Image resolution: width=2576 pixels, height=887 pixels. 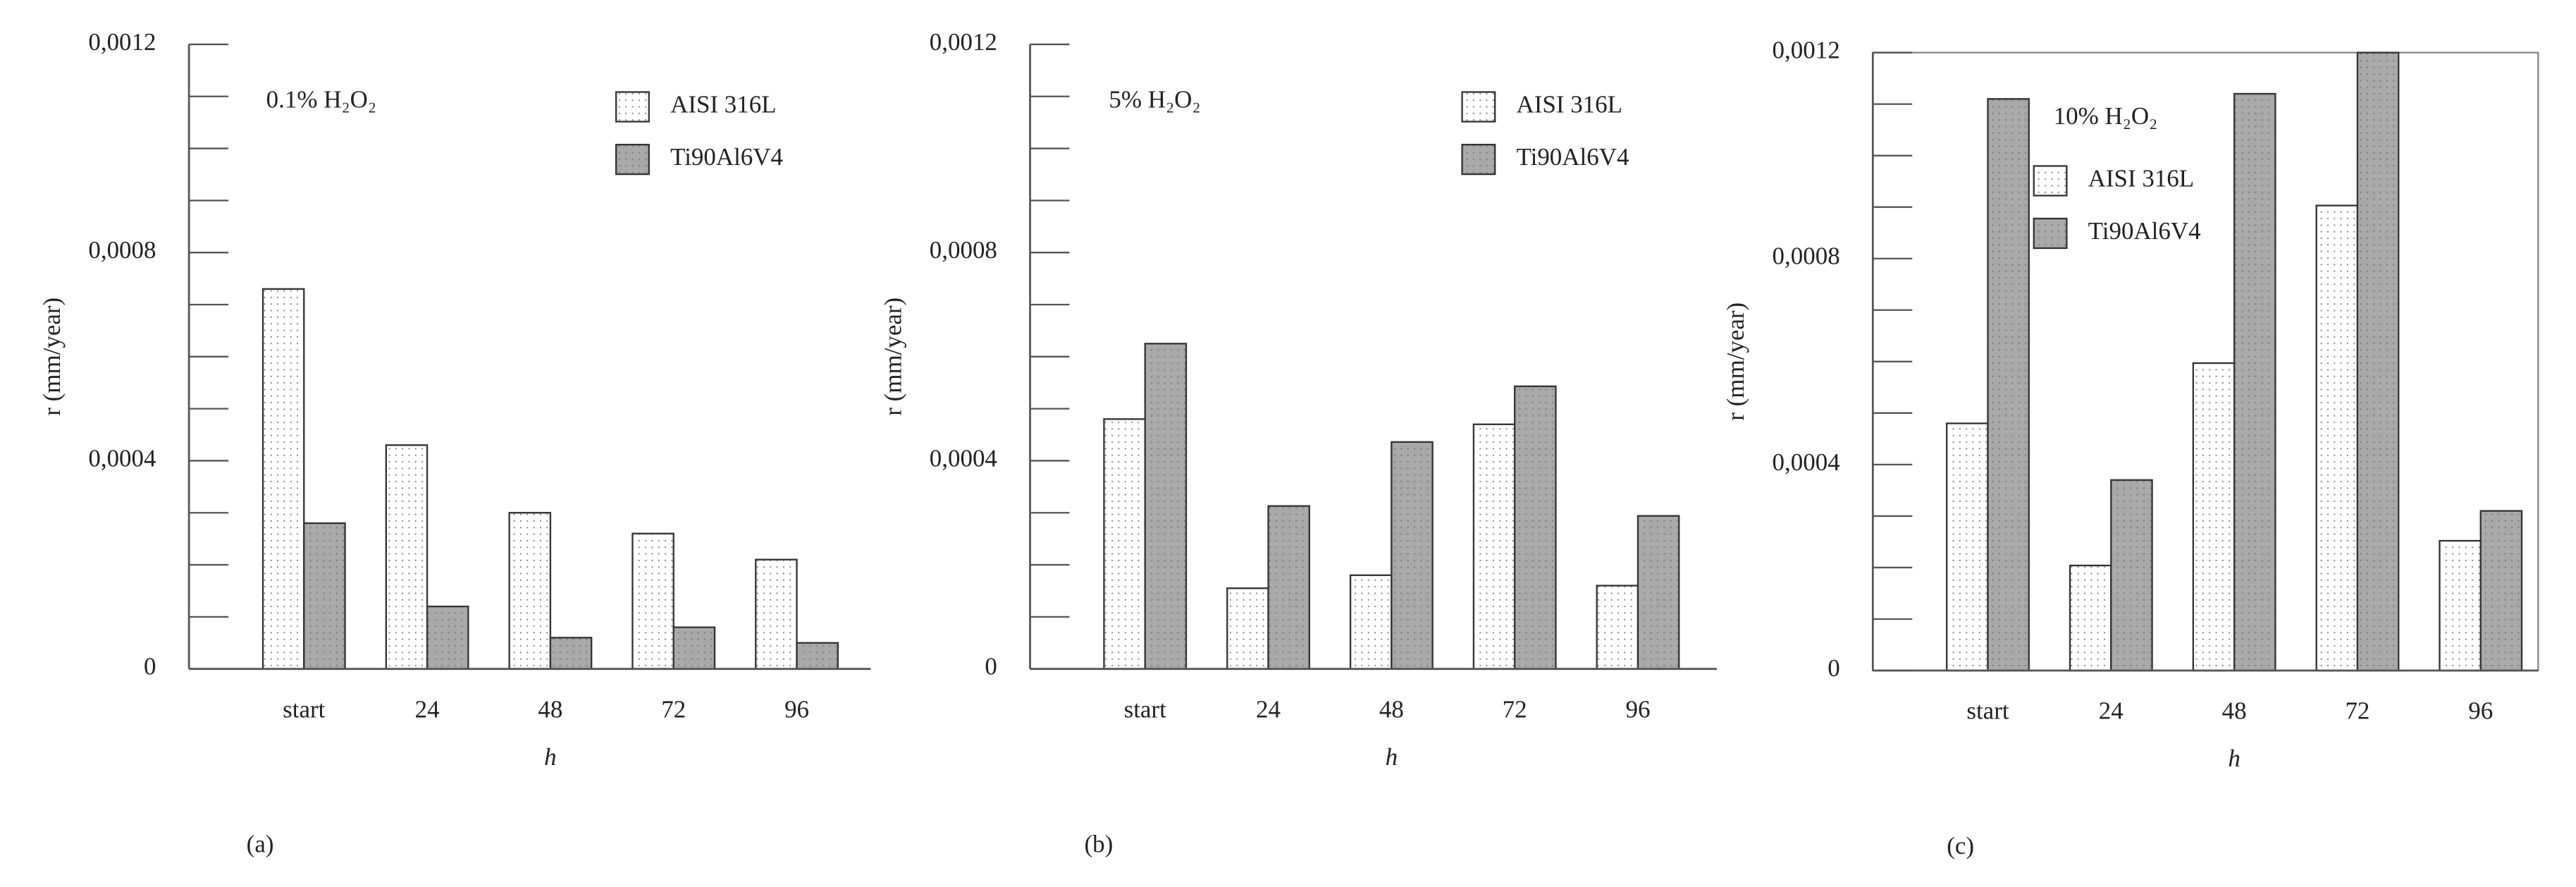 I want to click on annotation: 10% H₂O₂, so click(x=2106, y=116).